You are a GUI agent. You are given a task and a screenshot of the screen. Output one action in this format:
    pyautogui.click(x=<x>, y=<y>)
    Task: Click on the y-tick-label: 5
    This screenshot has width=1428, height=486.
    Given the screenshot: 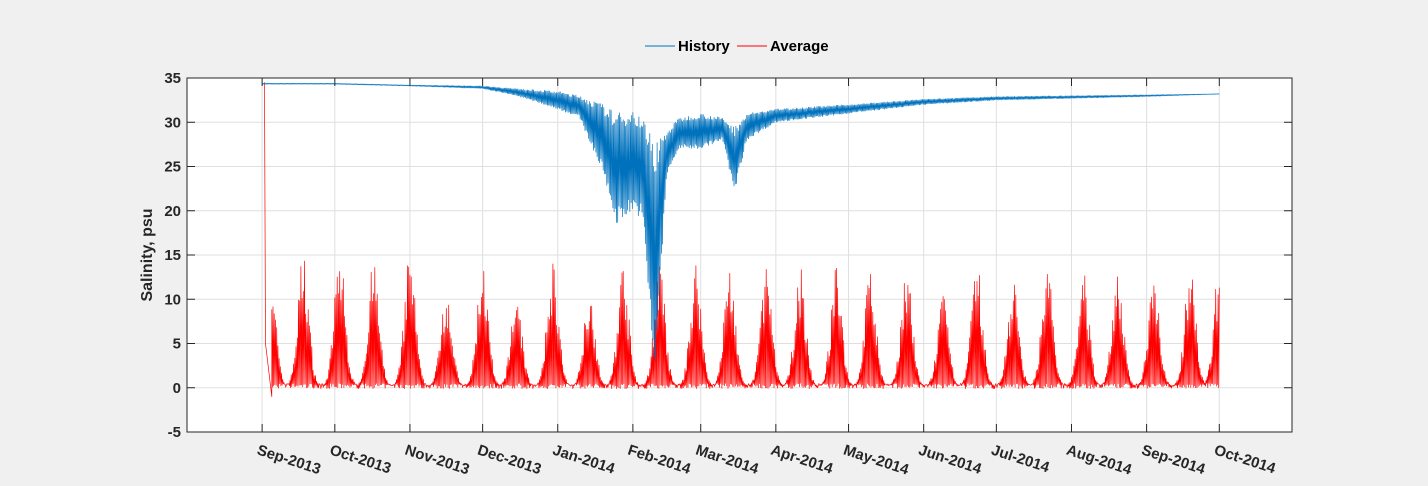 What is the action you would take?
    pyautogui.click(x=177, y=344)
    